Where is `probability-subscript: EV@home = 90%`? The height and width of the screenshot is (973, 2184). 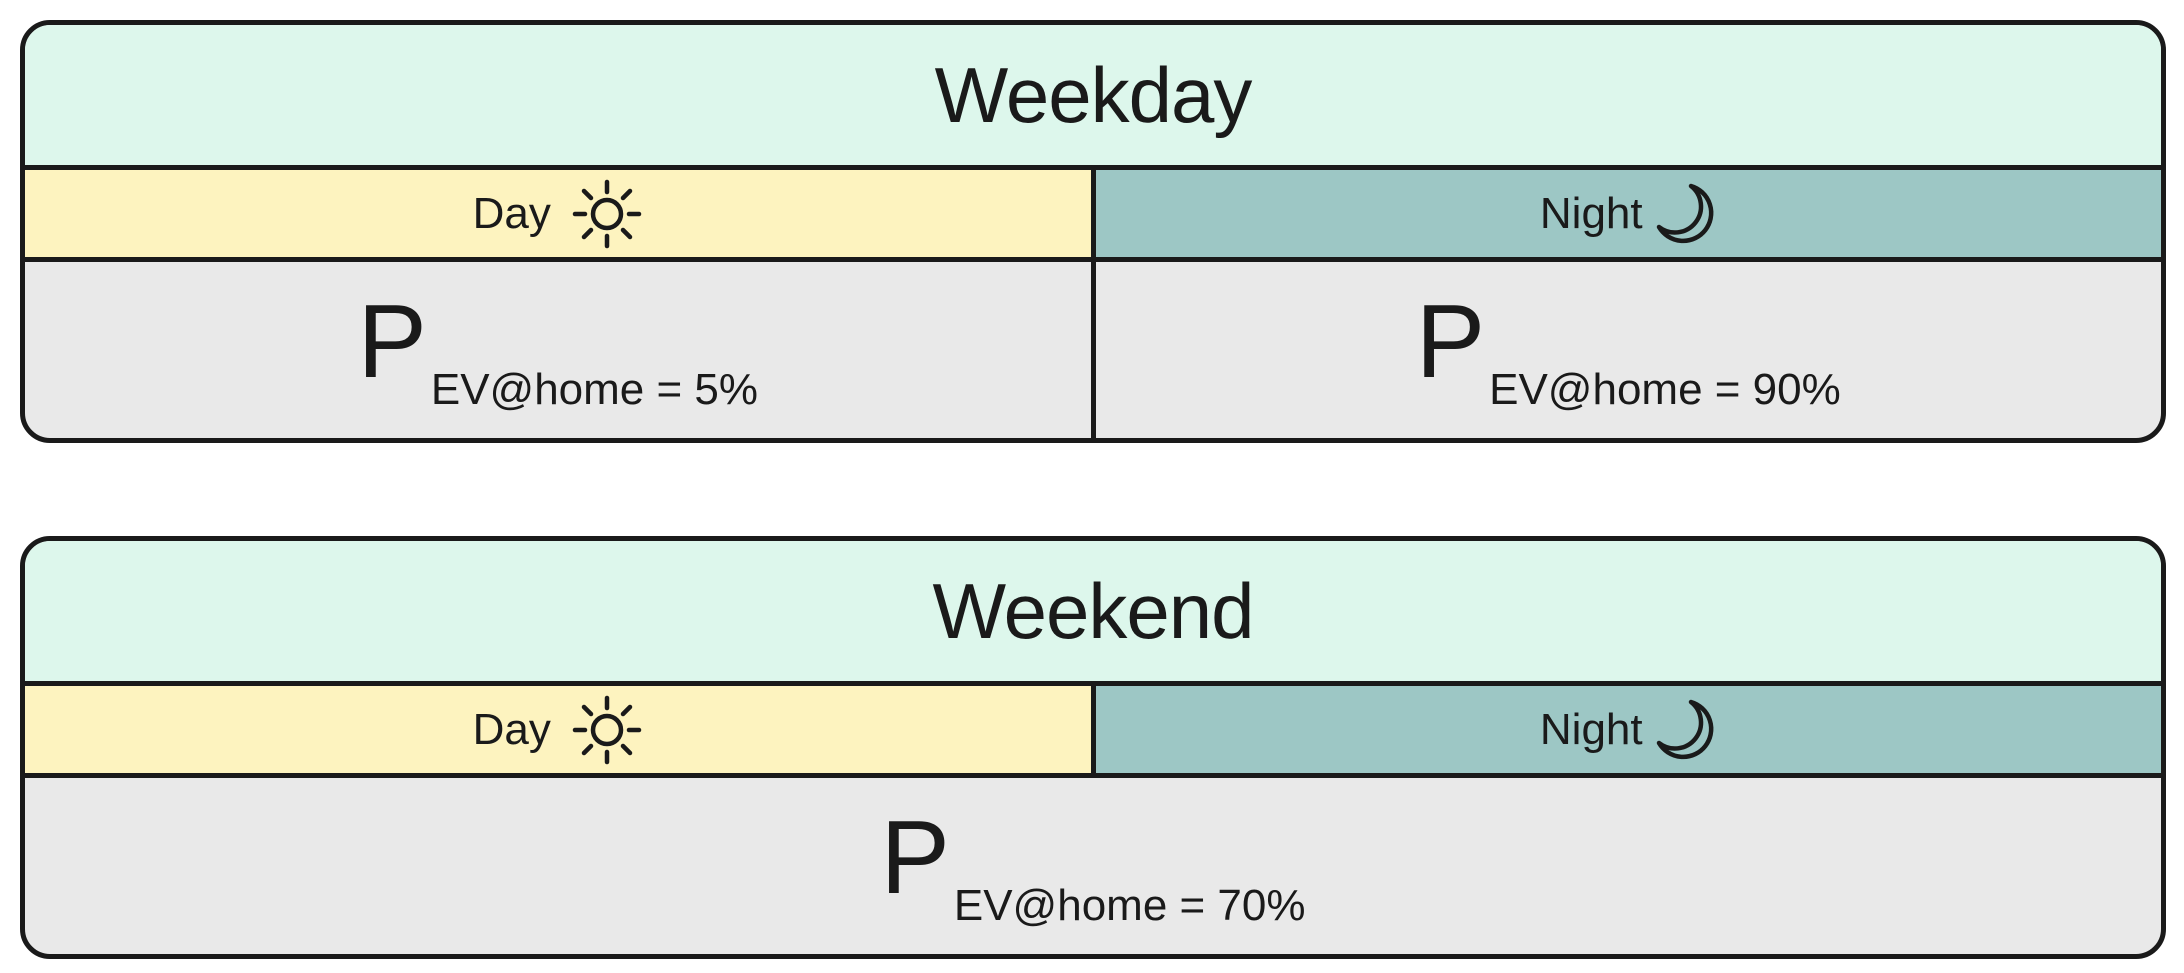 probability-subscript: EV@home = 90% is located at coordinates (1665, 389).